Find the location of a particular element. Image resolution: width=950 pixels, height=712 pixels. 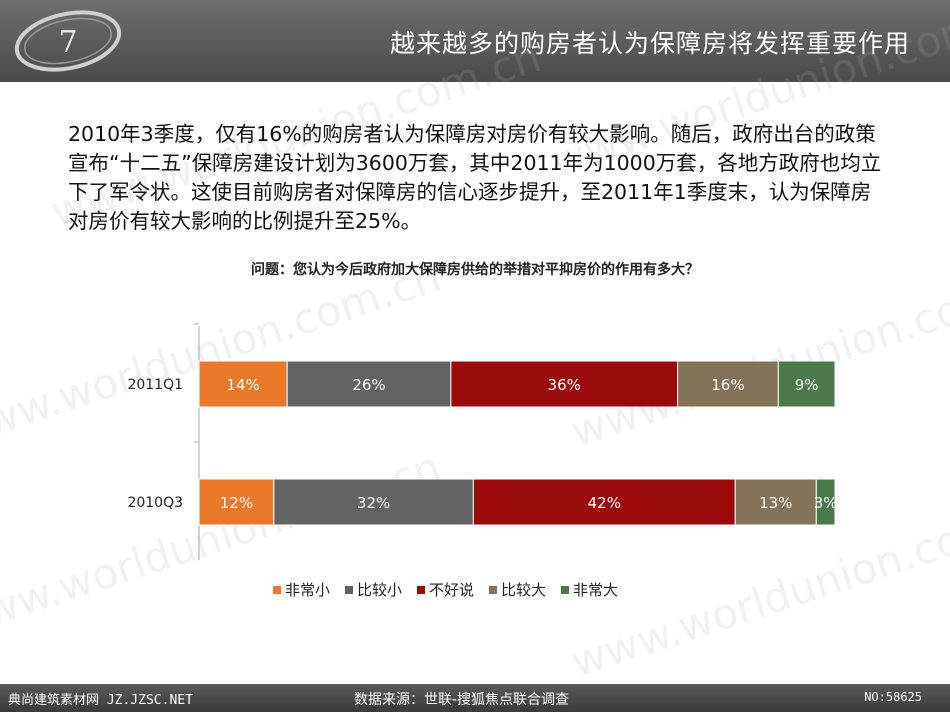

footer-number: NO:58625 is located at coordinates (893, 697).